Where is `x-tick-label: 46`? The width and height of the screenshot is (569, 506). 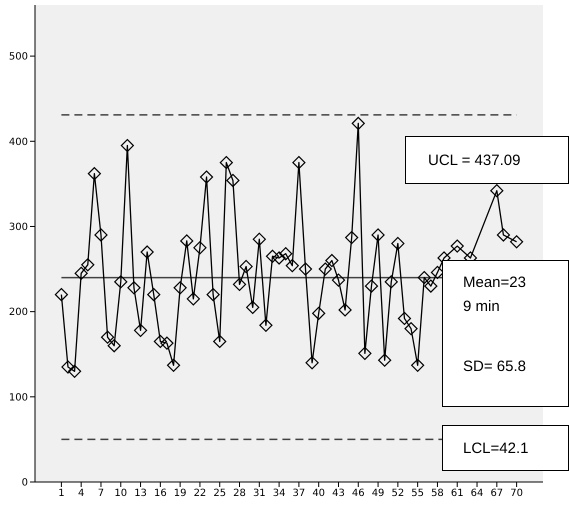
x-tick-label: 46 is located at coordinates (358, 494).